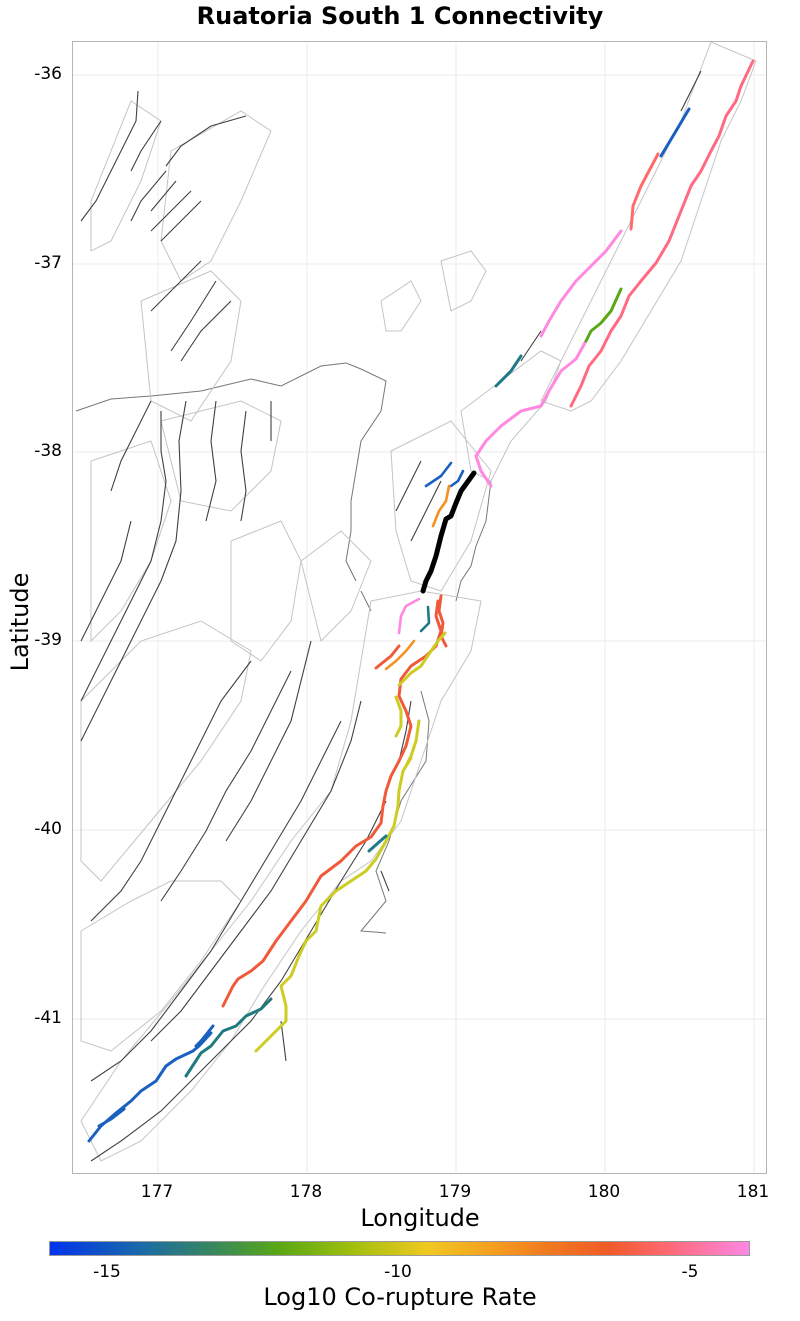 This screenshot has height=1321, width=800. Describe the element at coordinates (306, 1192) in the screenshot. I see `x-tick: 178` at that location.